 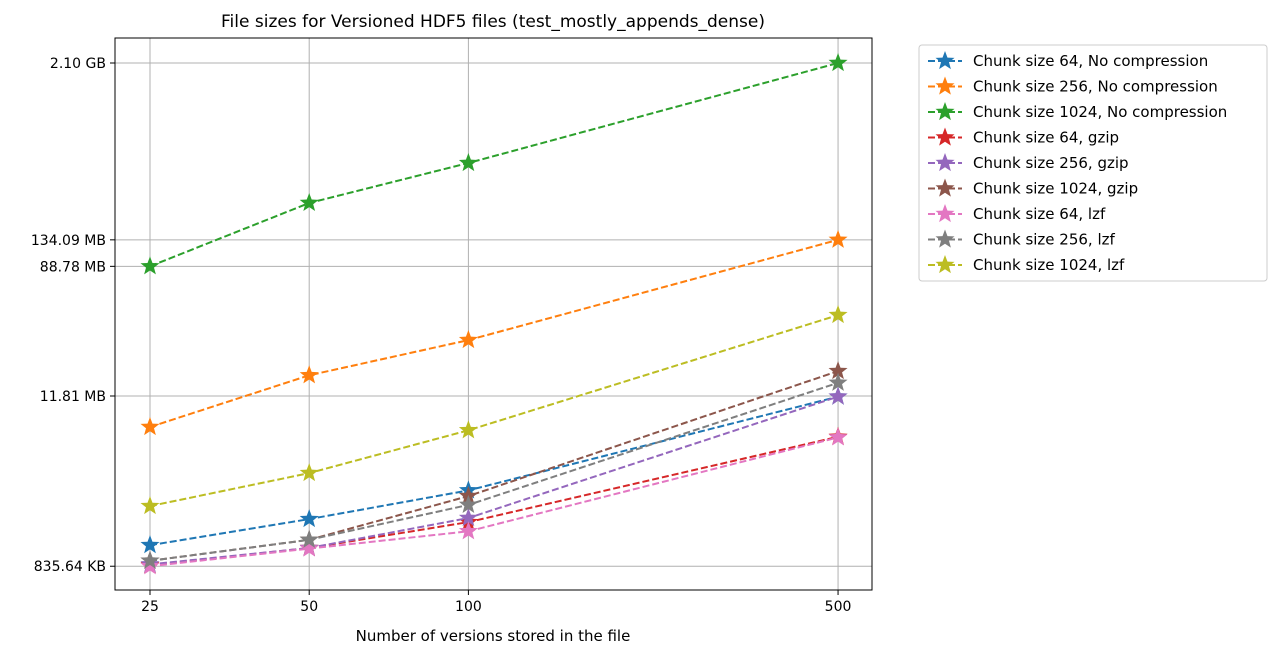 I want to click on y-tick-label: 835.64 KB, so click(x=70, y=567).